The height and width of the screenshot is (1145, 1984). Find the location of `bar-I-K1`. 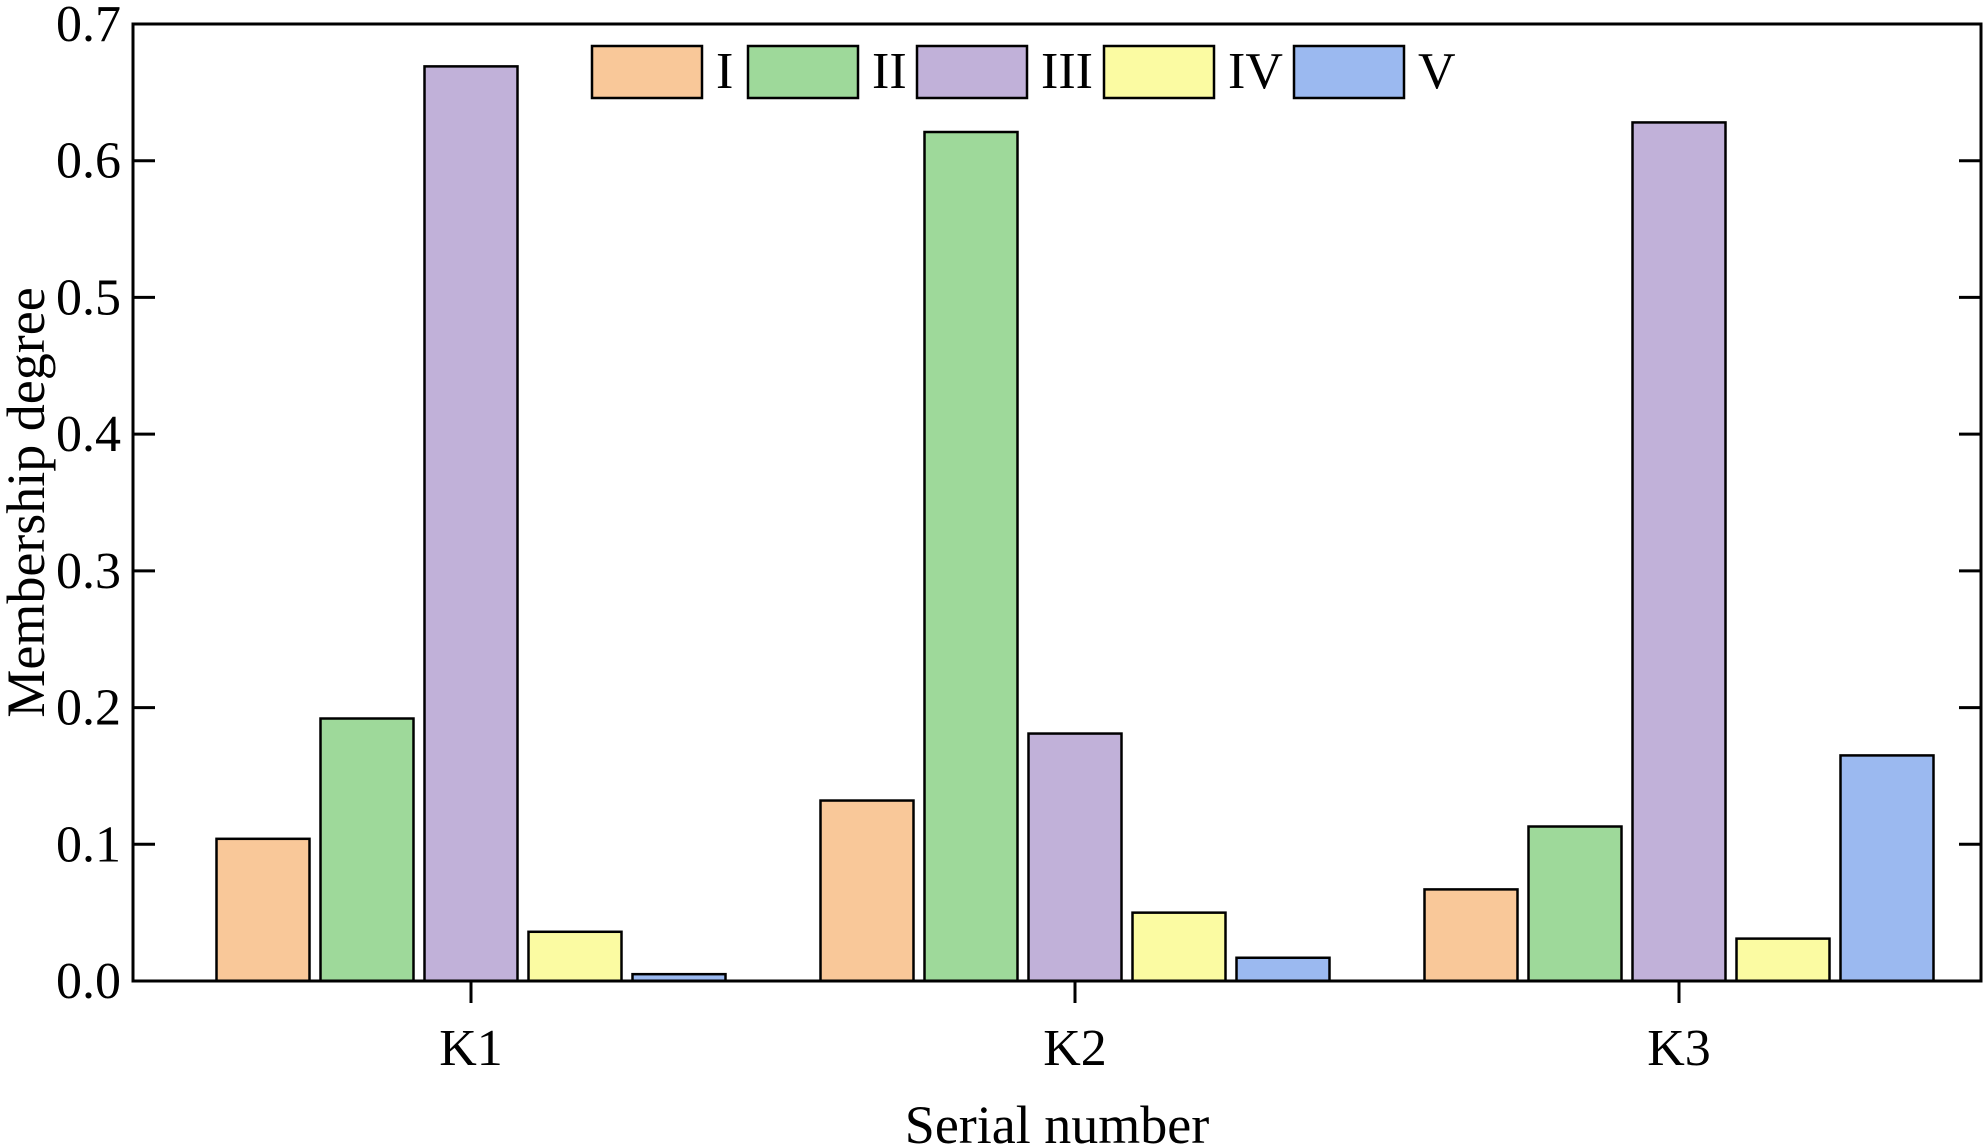

bar-I-K1 is located at coordinates (263, 910).